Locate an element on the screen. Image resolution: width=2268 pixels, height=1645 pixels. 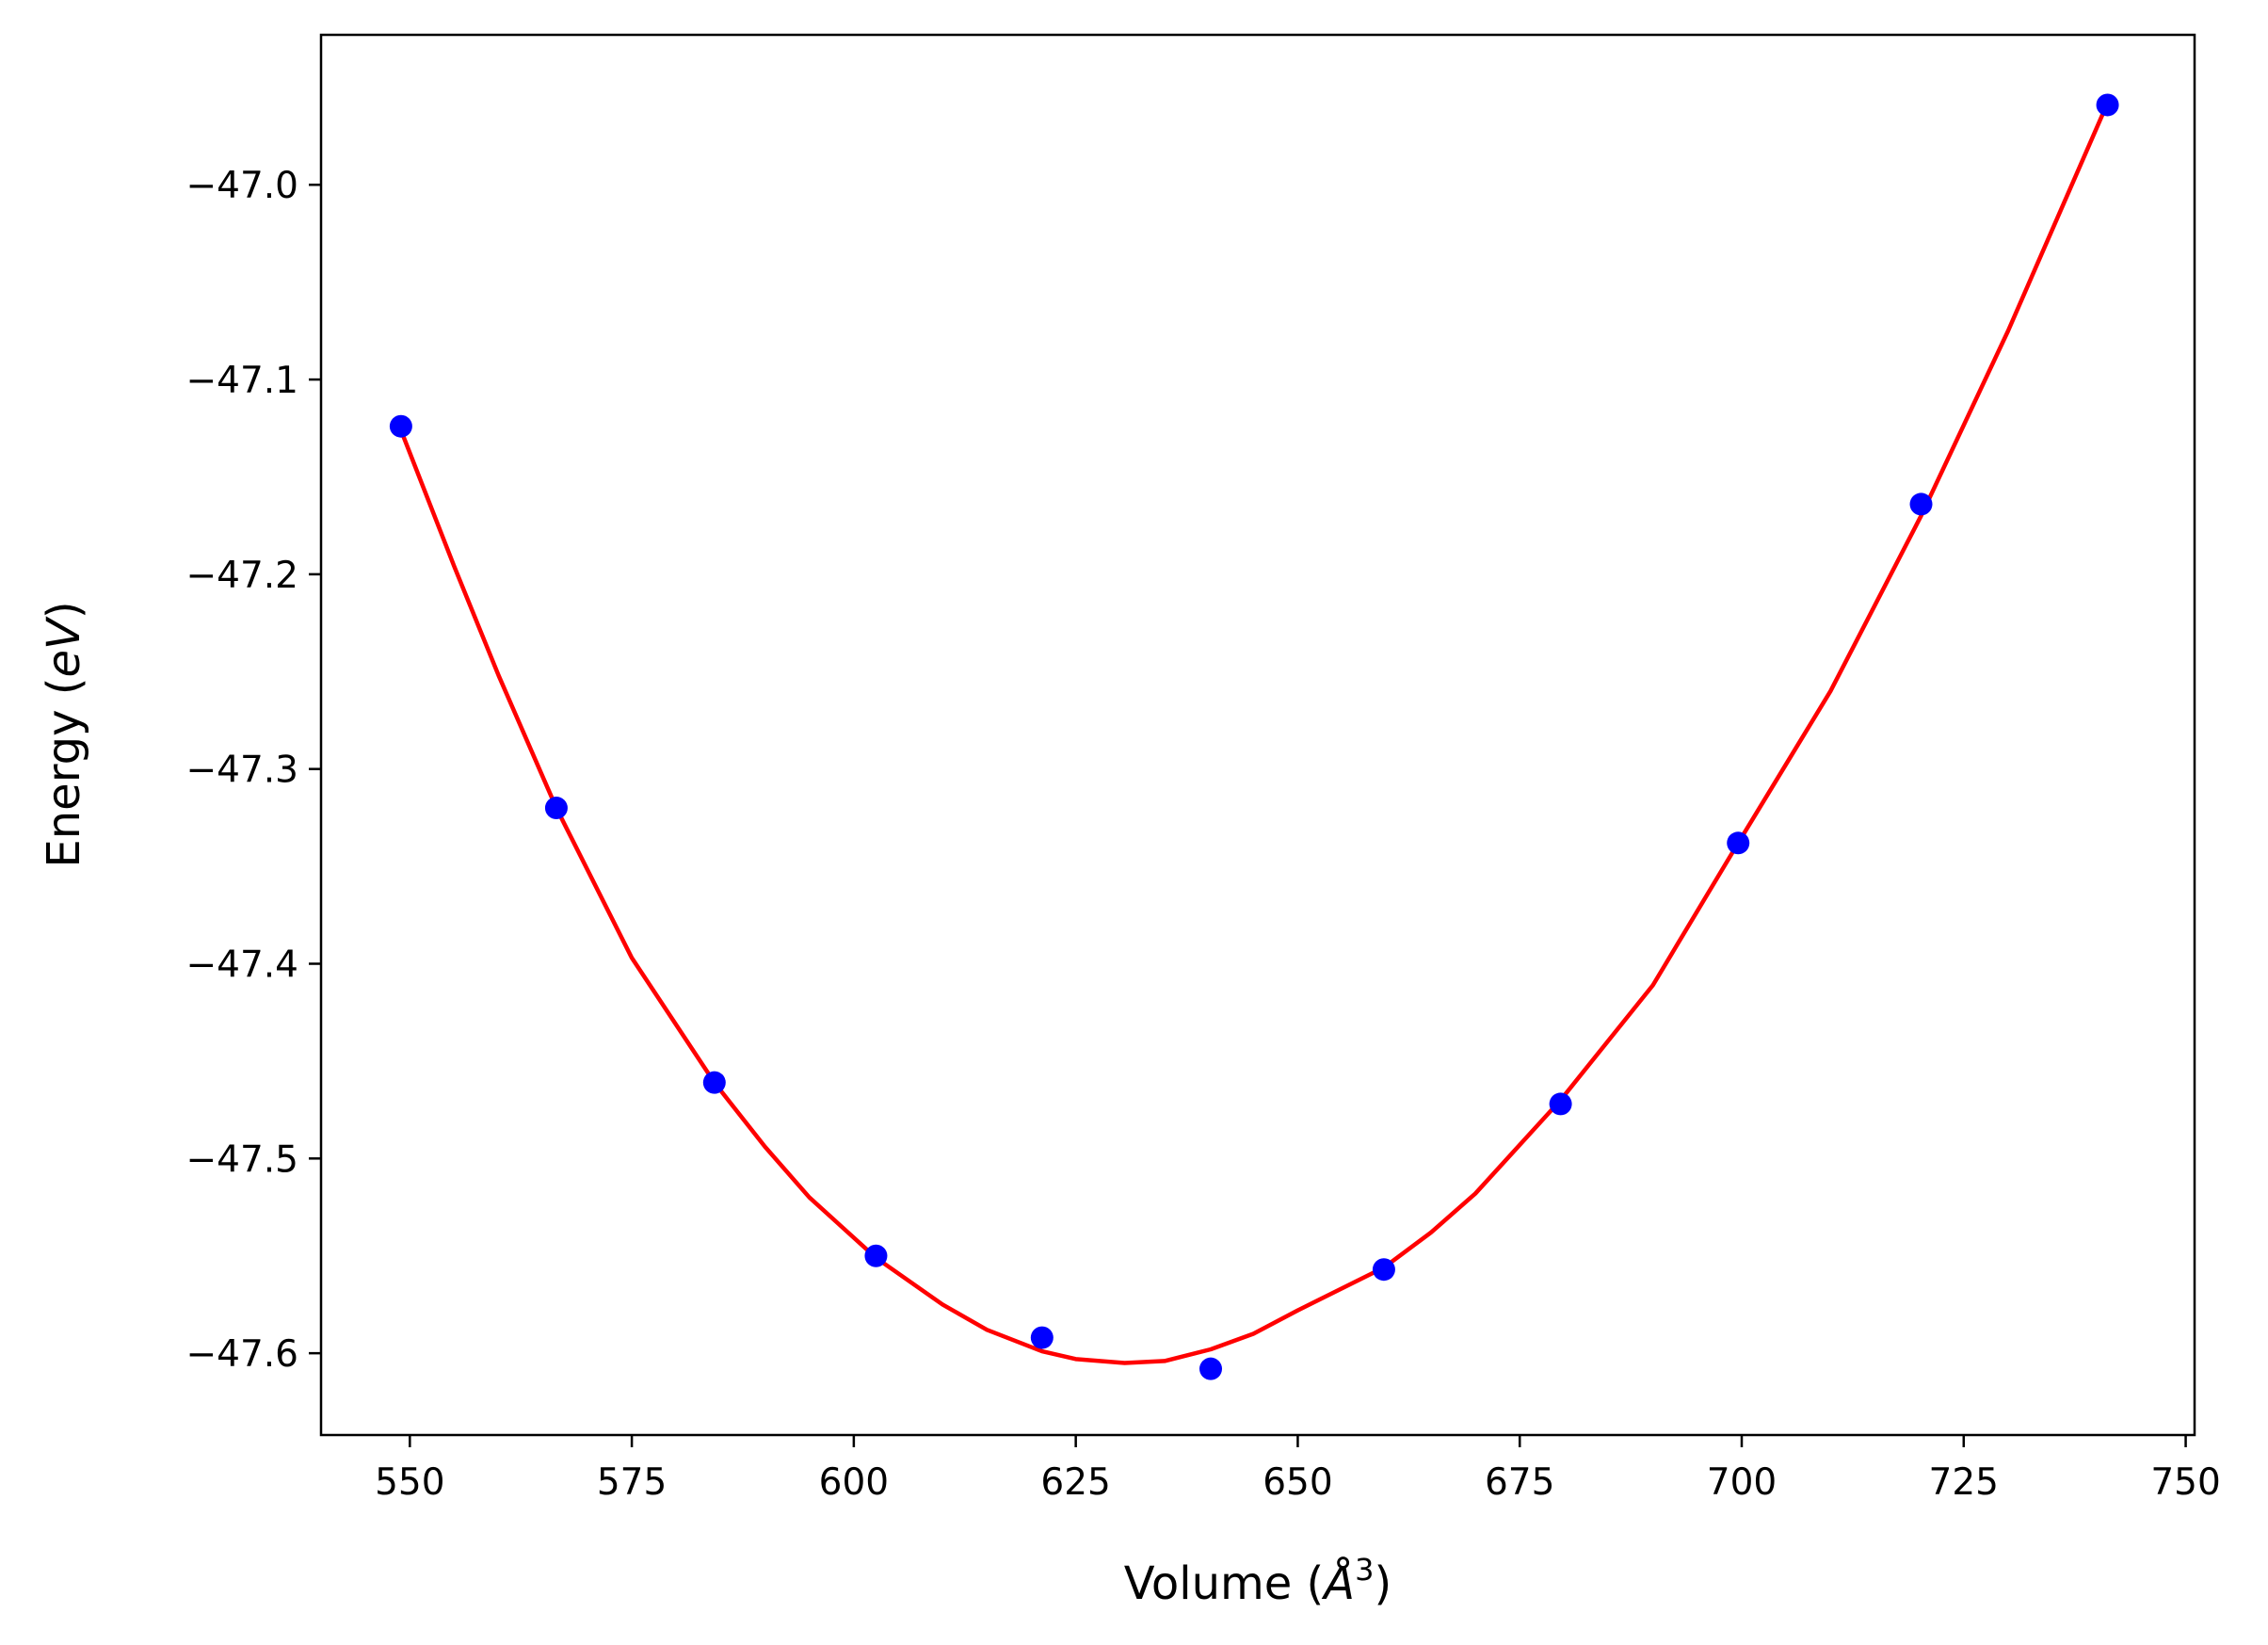
y-tick-label: −47.2 is located at coordinates (241, 576).